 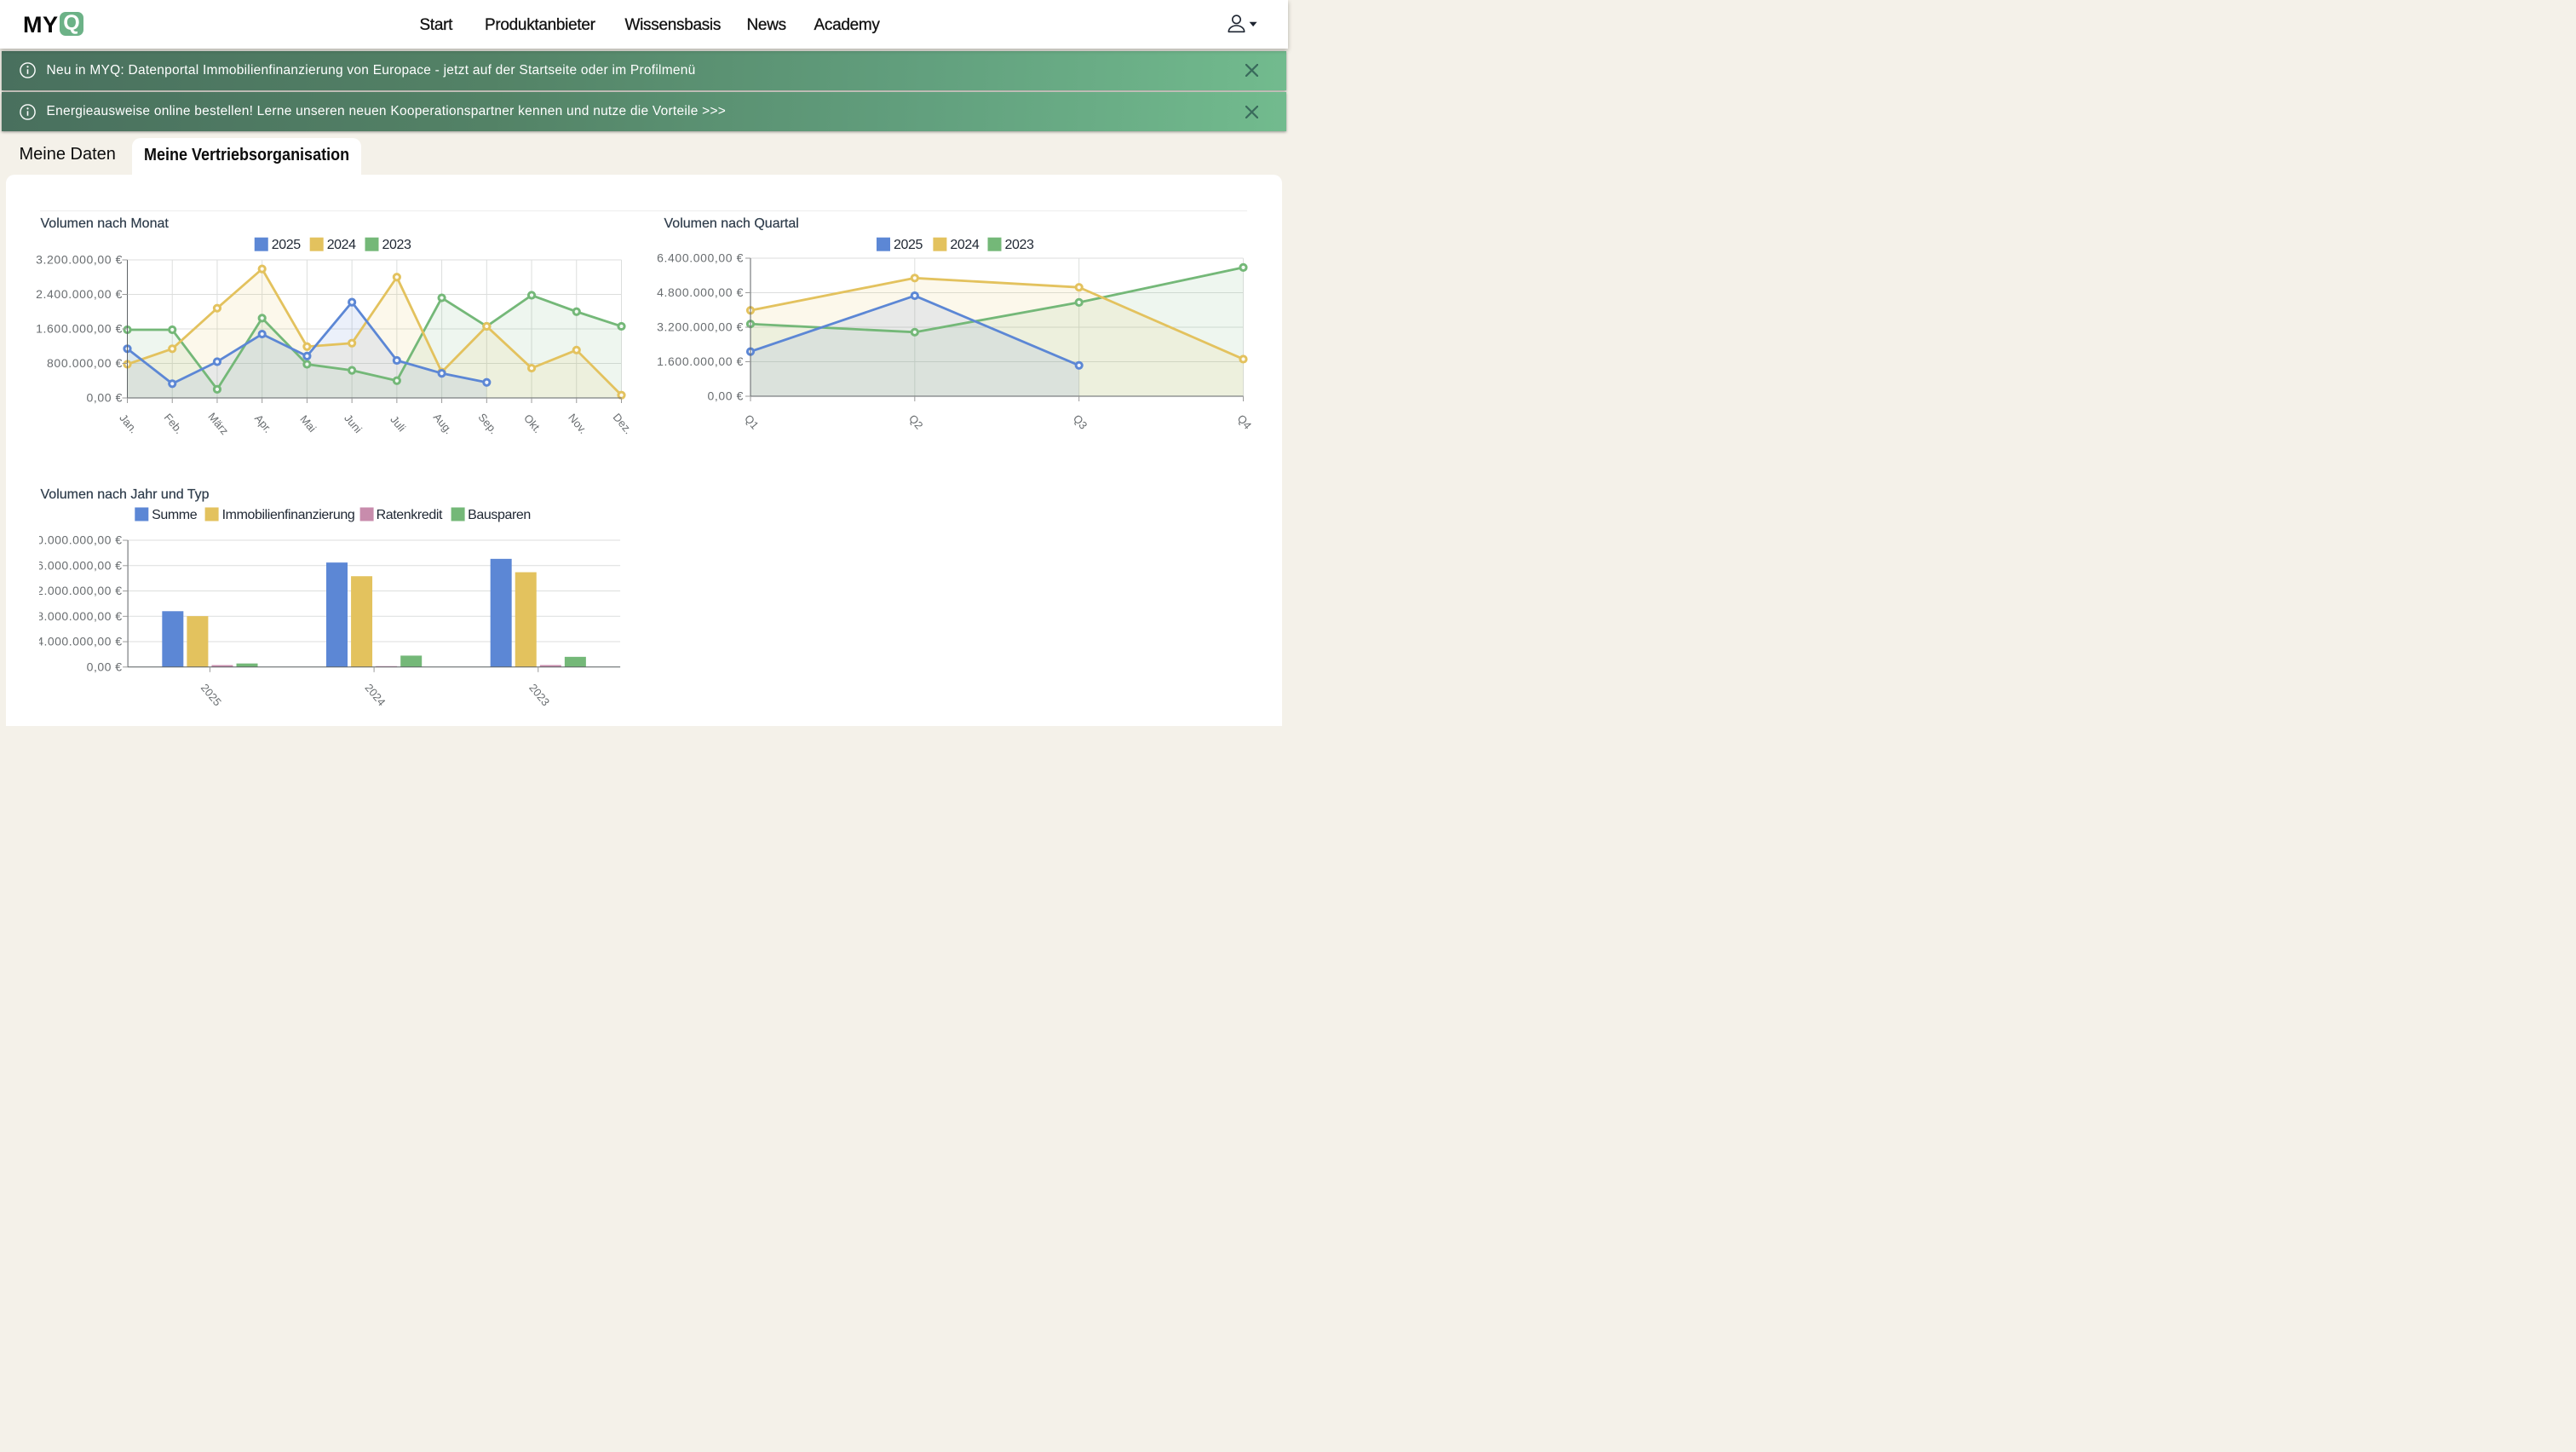 I want to click on svg-text: Apr., so click(x=263, y=424).